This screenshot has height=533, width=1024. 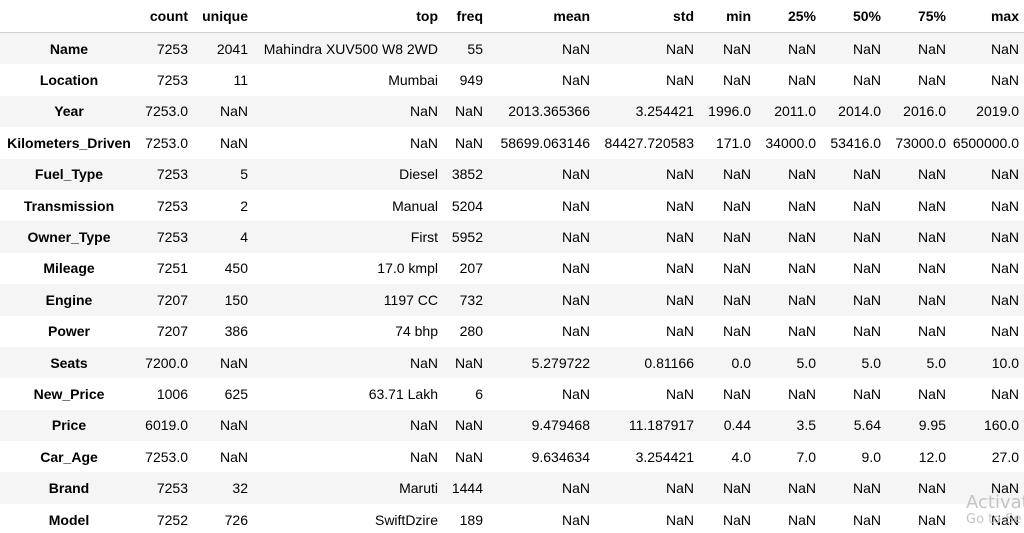 I want to click on table-cell: 7251, so click(x=172, y=268).